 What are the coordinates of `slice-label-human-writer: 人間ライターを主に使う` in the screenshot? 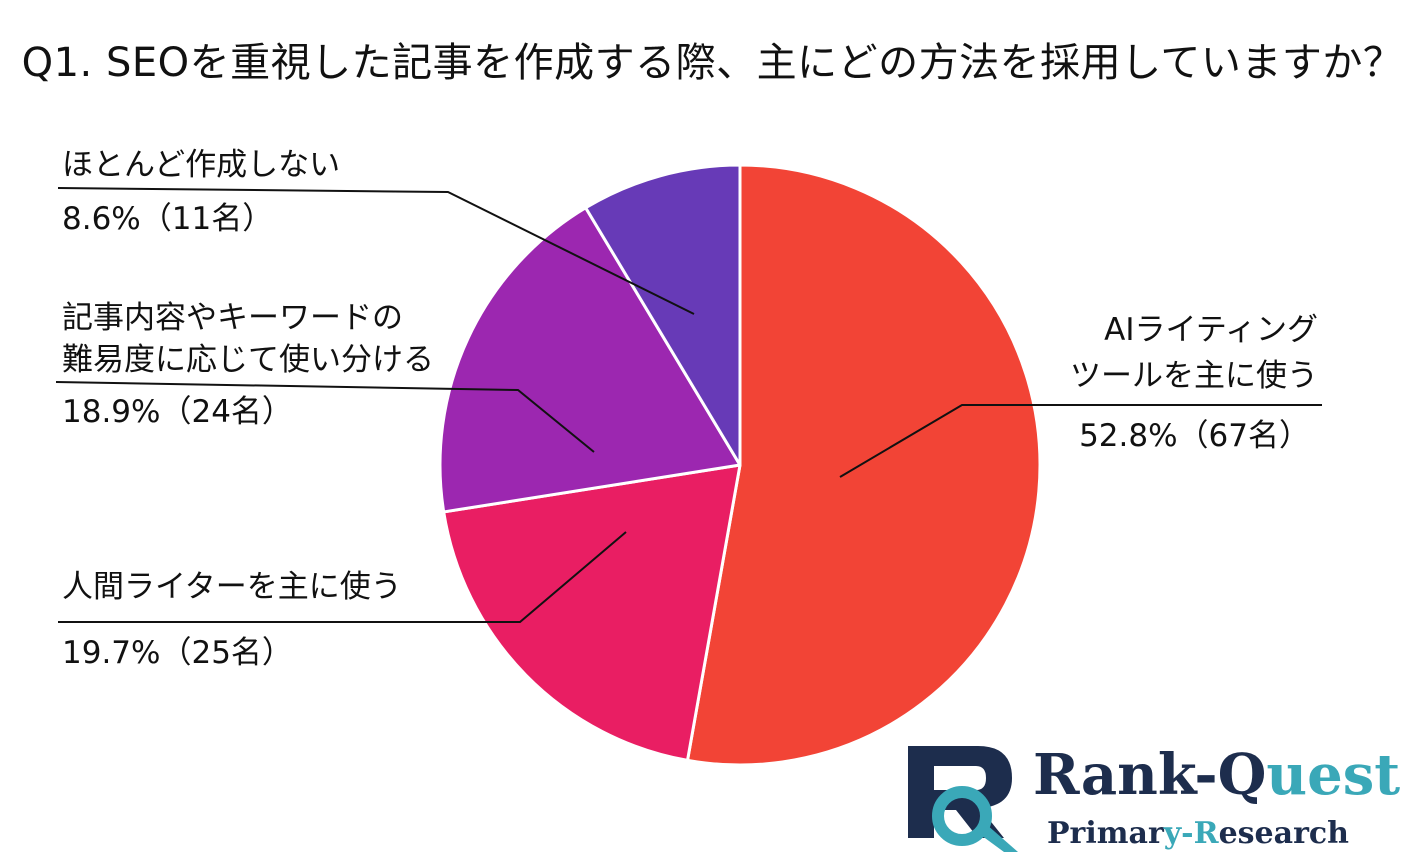 It's located at (232, 587).